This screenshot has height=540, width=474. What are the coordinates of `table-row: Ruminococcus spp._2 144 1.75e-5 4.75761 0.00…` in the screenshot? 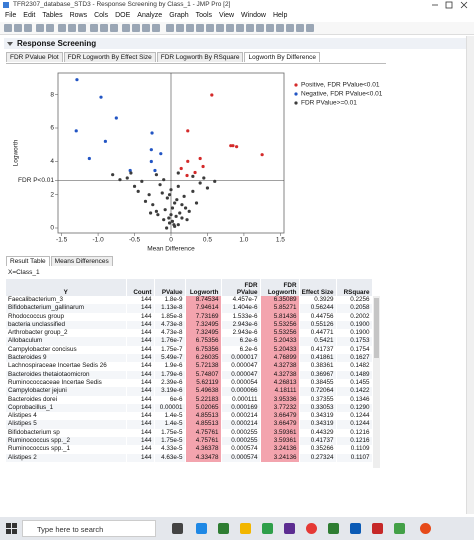 It's located at (189, 441).